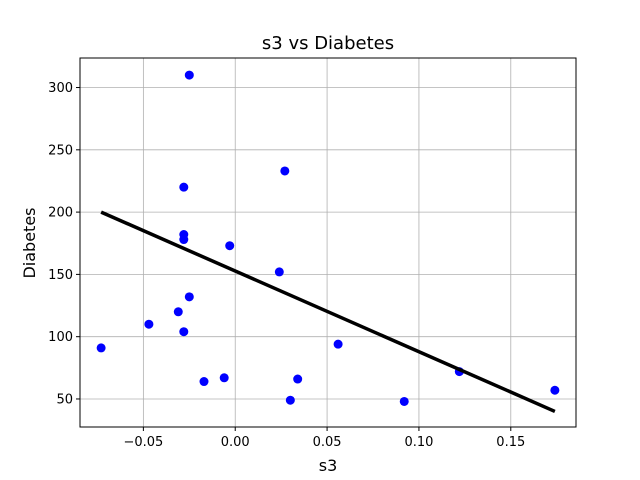  What do you see at coordinates (418, 442) in the screenshot?
I see `x-tick-label: 0.10` at bounding box center [418, 442].